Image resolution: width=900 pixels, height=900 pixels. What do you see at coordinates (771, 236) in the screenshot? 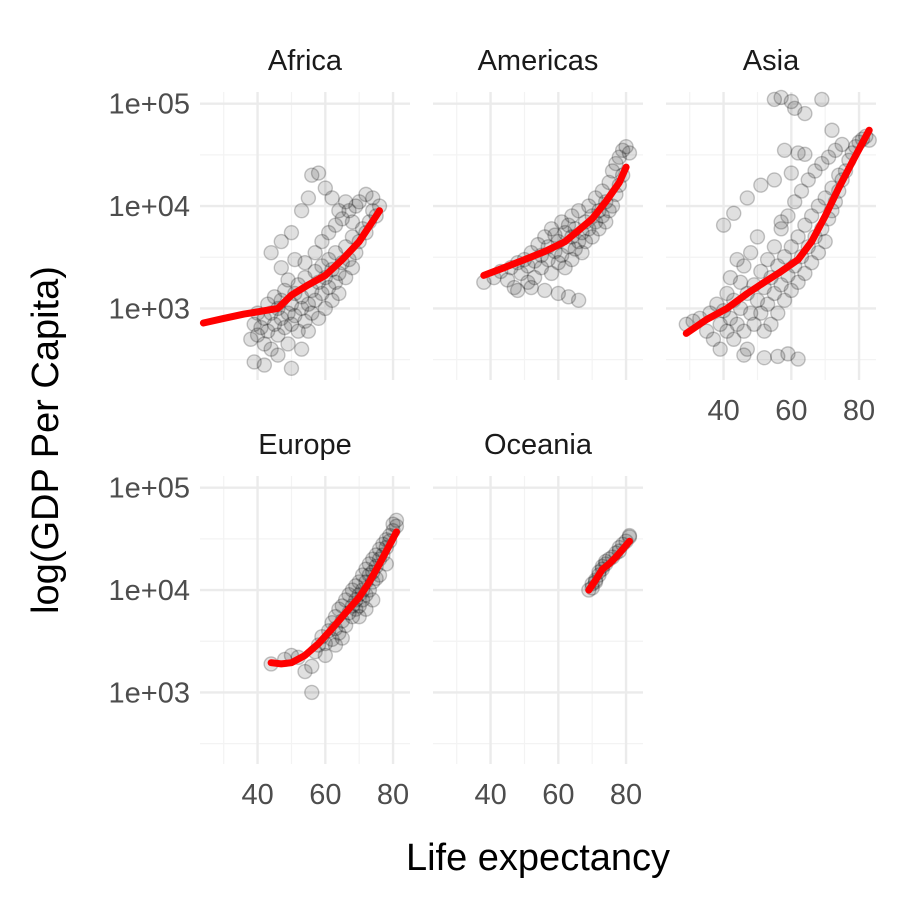
I see `panel-asia: Asia 40 60 80` at bounding box center [771, 236].